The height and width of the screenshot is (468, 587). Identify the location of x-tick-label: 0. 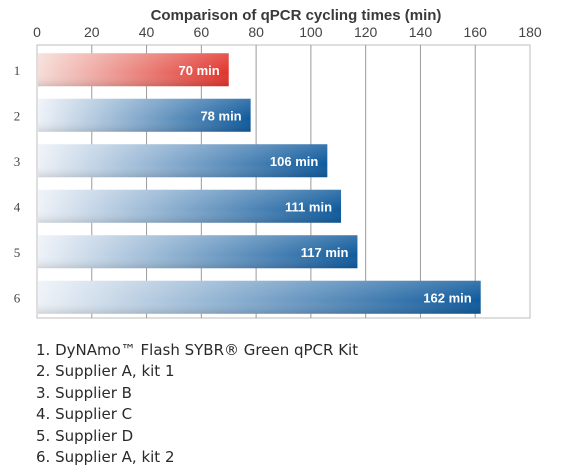
(37, 32).